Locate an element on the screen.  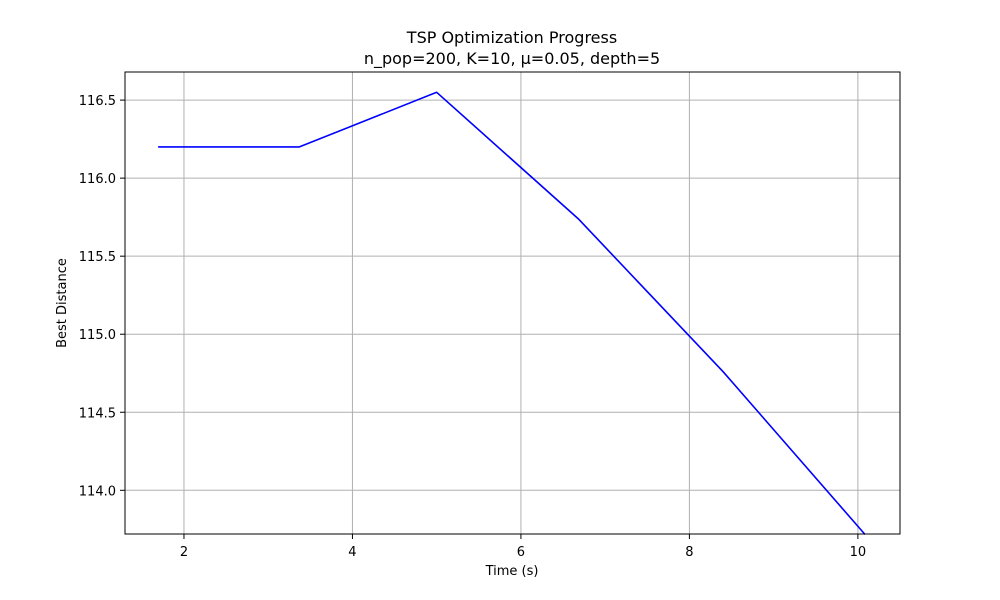
y-tick-label: 115.0 is located at coordinates (97, 335).